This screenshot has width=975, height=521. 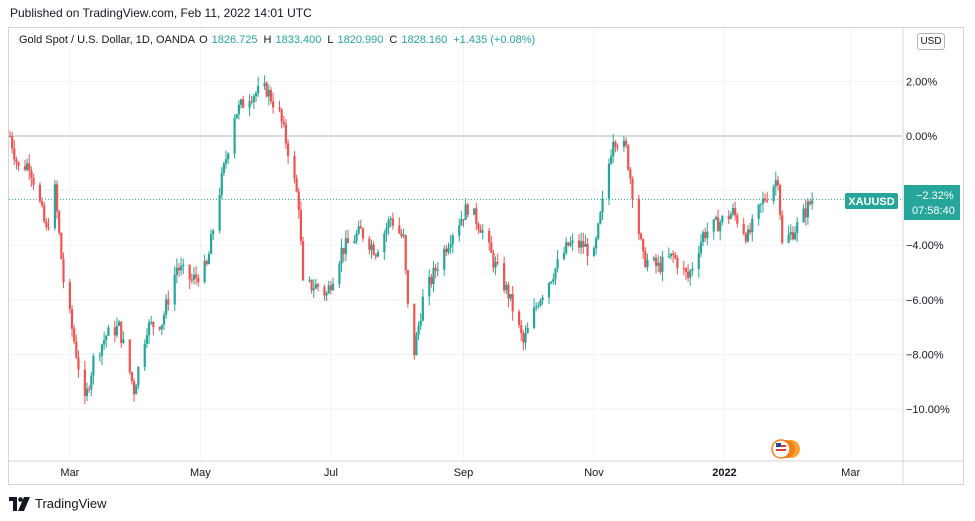 What do you see at coordinates (933, 211) in the screenshot?
I see `price-badge-countdown: 07:58:40` at bounding box center [933, 211].